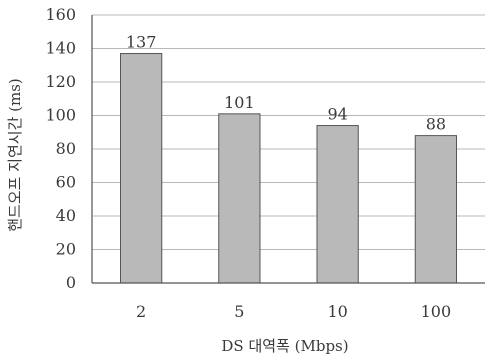 The height and width of the screenshot is (356, 493). I want to click on y-tick-label: 120, so click(60, 81).